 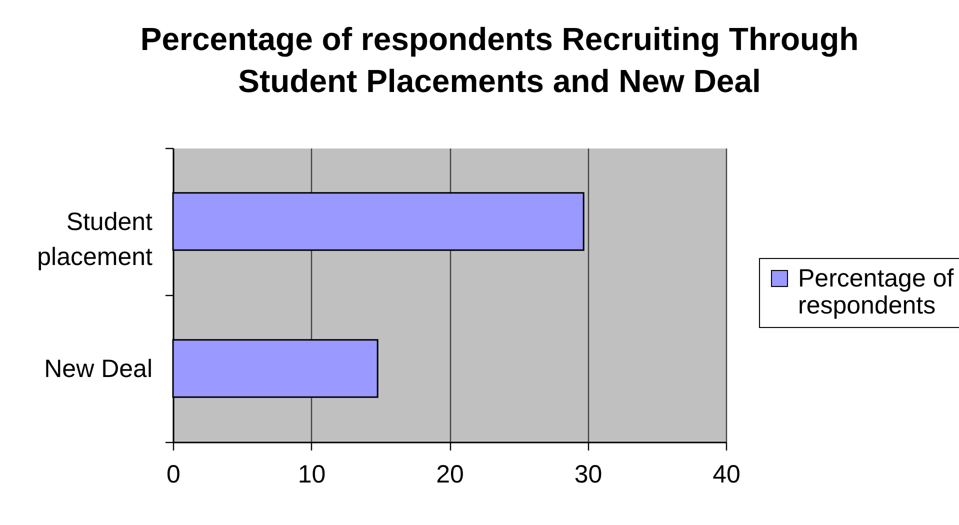 What do you see at coordinates (499, 60) in the screenshot?
I see `chart-title: Percentage of respondents Recruiting Through Student Placements and New Deal` at bounding box center [499, 60].